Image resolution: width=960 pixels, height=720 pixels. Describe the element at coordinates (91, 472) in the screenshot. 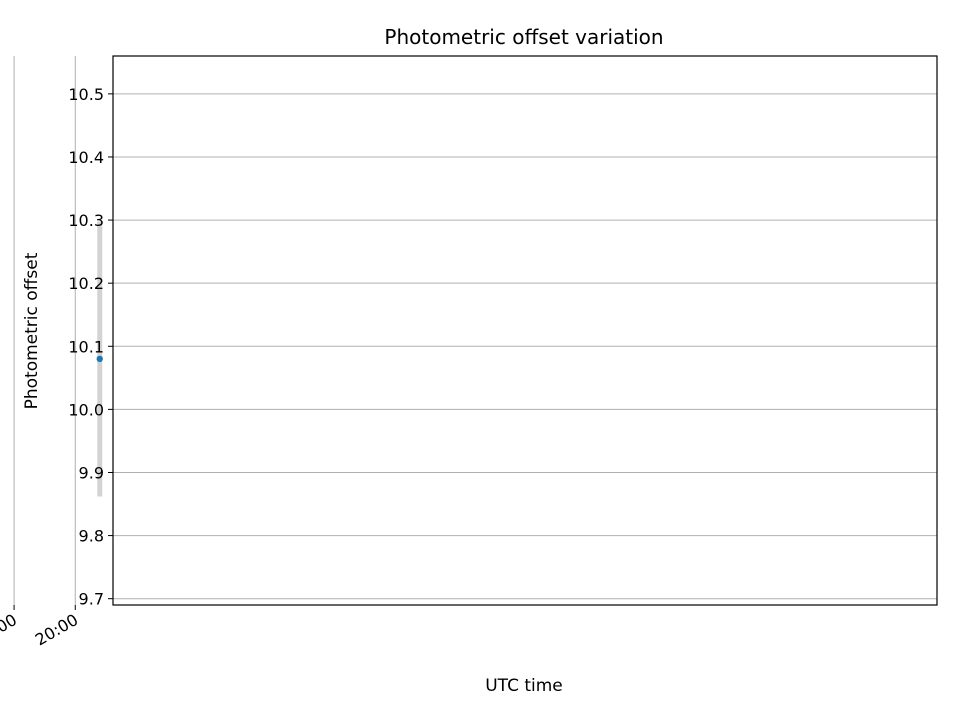

I see `y-tick-label: 9.9` at that location.